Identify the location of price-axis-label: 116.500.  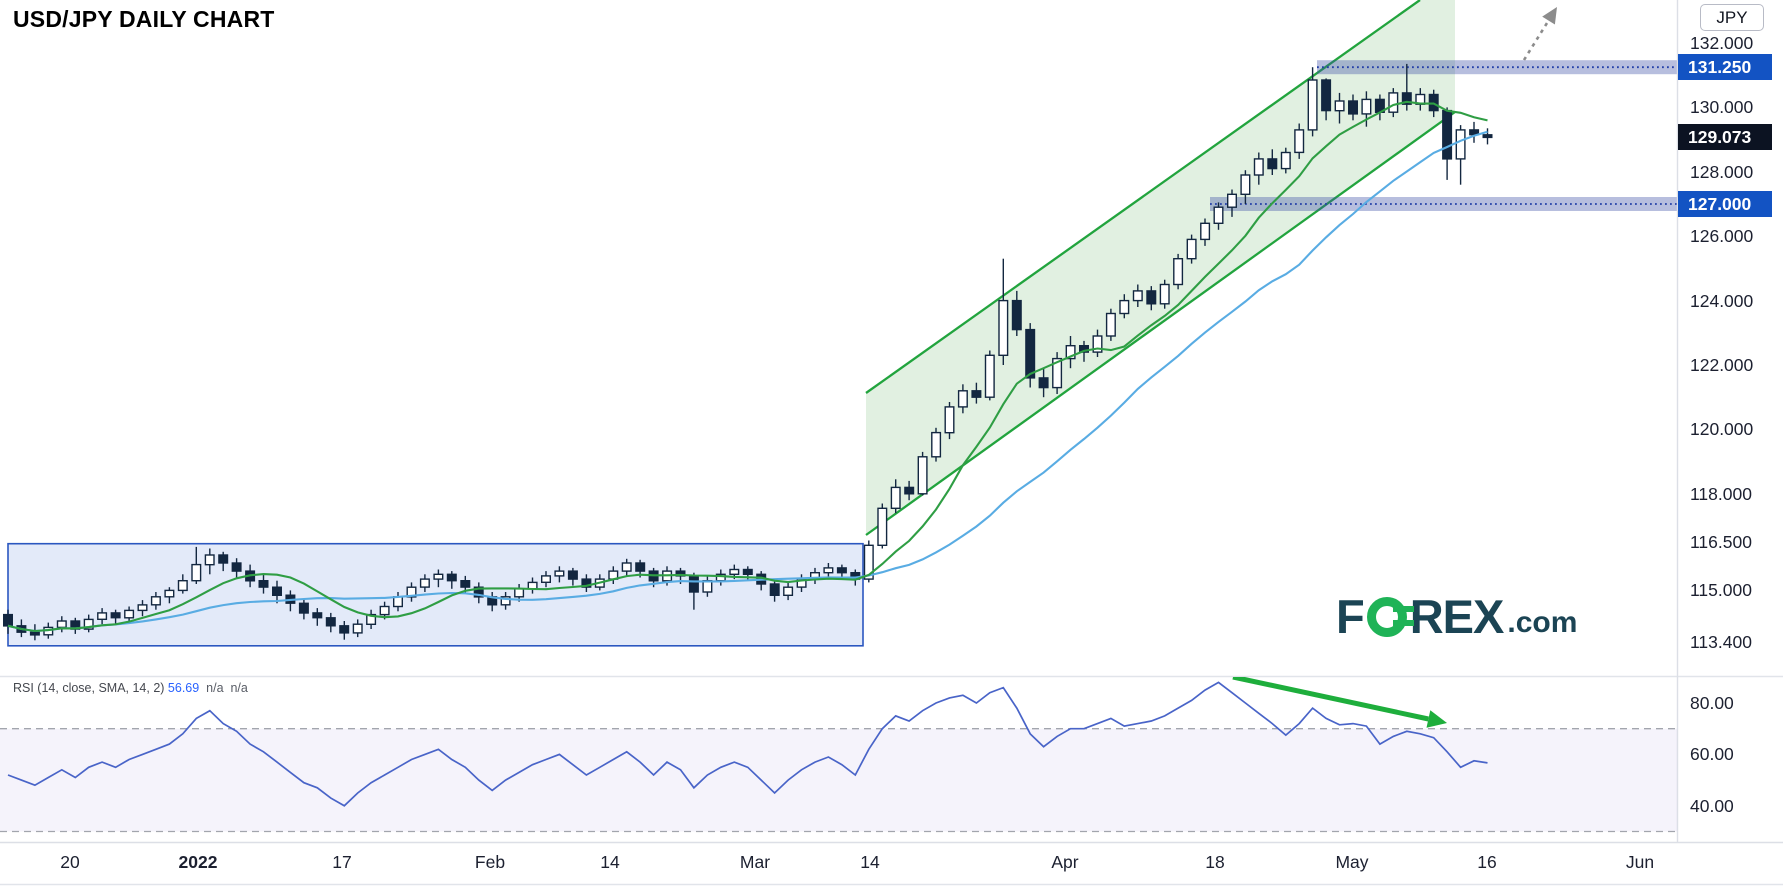
(1721, 542).